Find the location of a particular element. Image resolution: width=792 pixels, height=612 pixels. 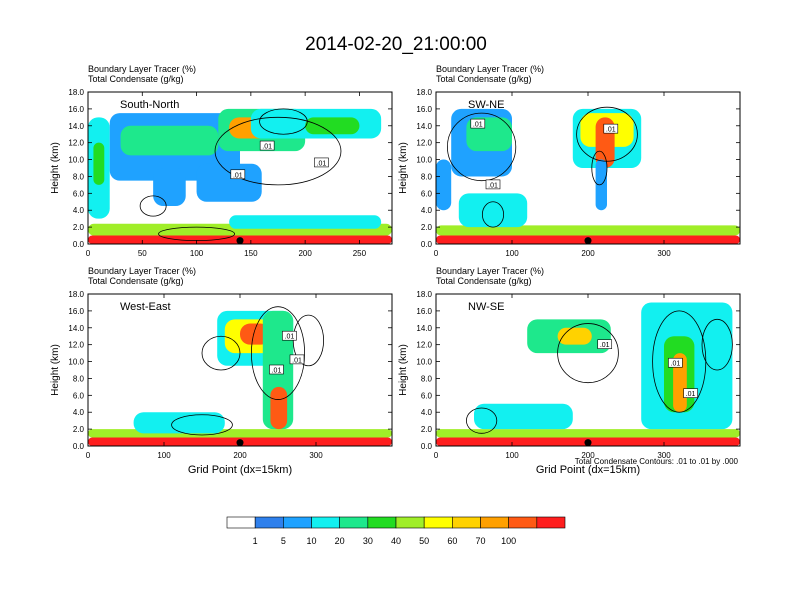

condensate-contours is located at coordinates (240, 175).